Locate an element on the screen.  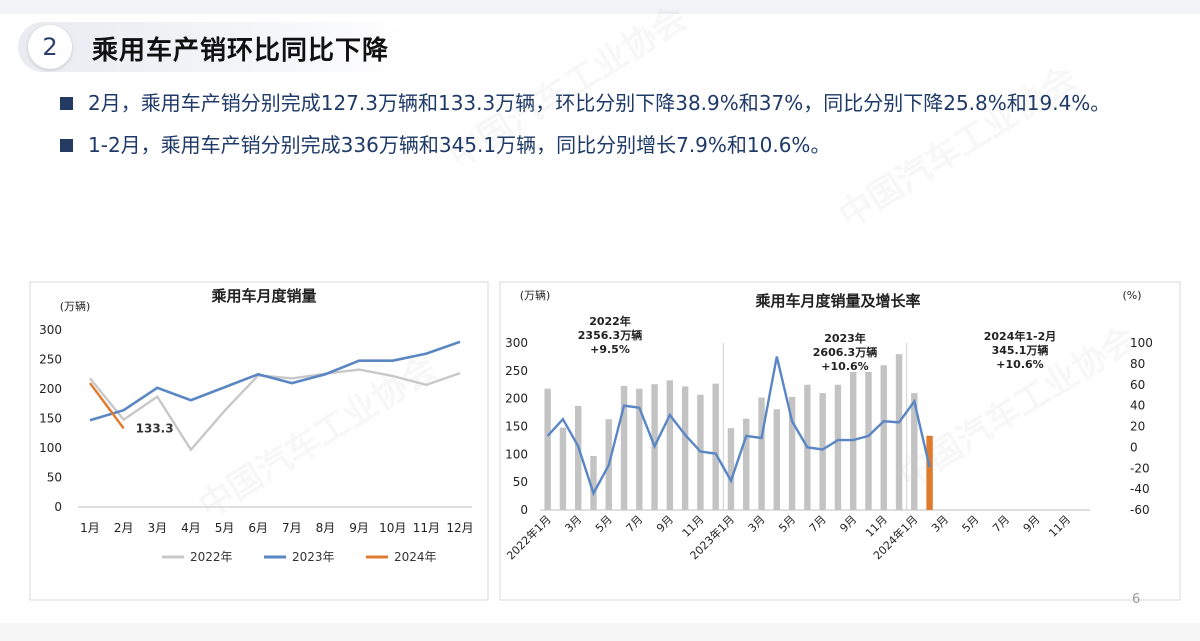
year-annotation: +9.5% is located at coordinates (610, 349).